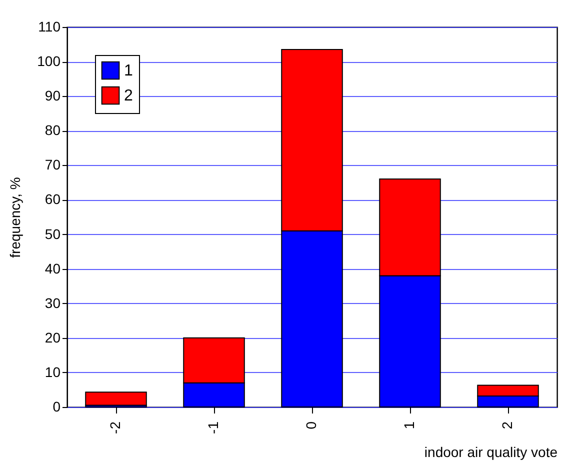  What do you see at coordinates (507, 425) in the screenshot?
I see `x-tick-label: 2` at bounding box center [507, 425].